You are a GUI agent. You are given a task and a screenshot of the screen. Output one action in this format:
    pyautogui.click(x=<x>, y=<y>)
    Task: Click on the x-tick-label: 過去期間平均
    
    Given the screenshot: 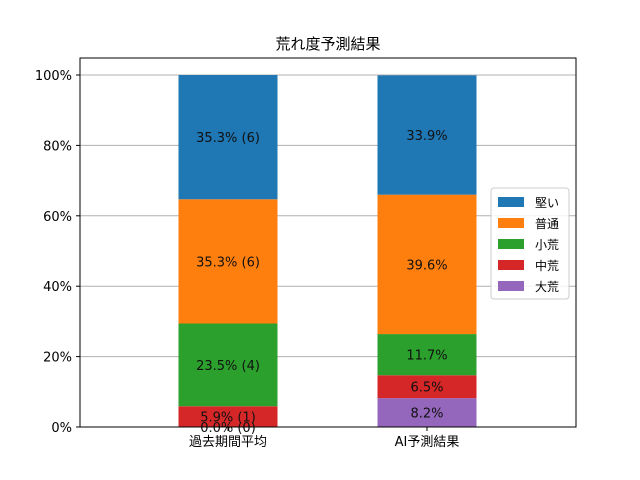 What is the action you would take?
    pyautogui.click(x=228, y=442)
    